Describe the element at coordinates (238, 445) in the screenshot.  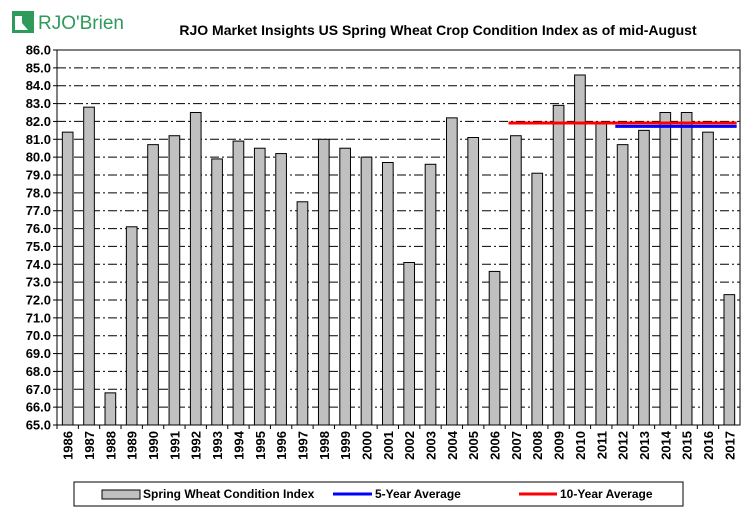
I see `x-tick-label: 1994` at that location.